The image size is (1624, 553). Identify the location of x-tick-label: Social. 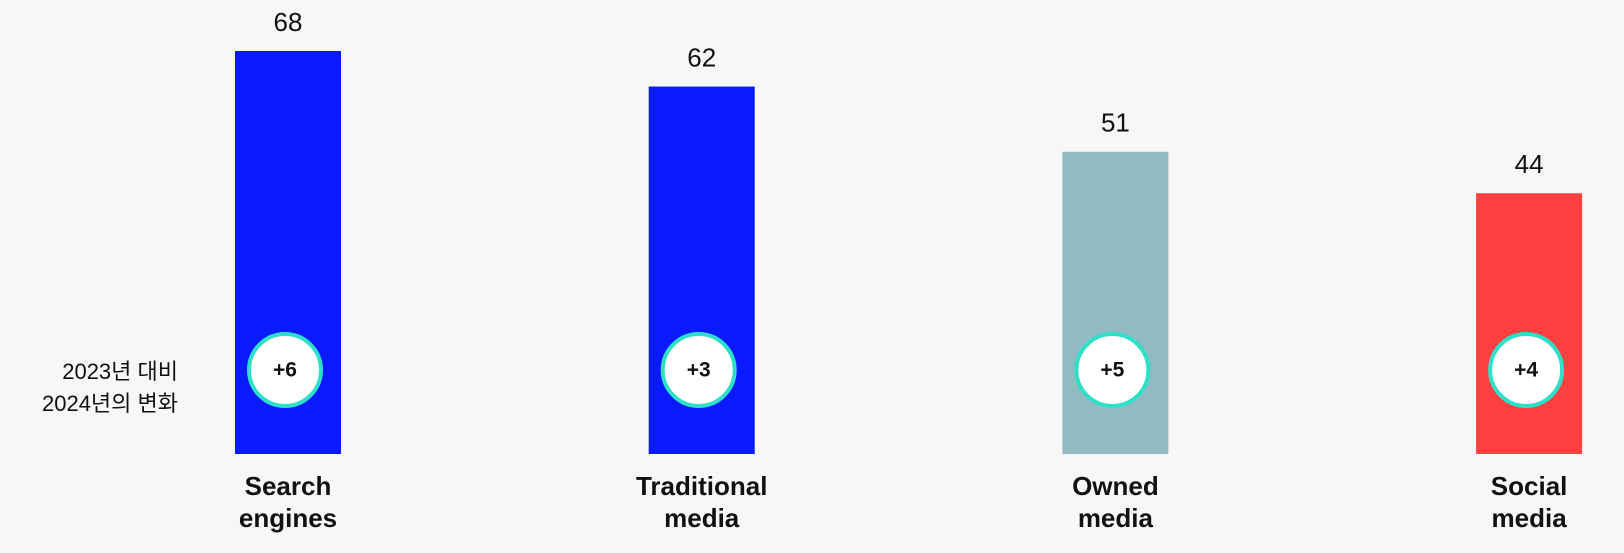
(1529, 486).